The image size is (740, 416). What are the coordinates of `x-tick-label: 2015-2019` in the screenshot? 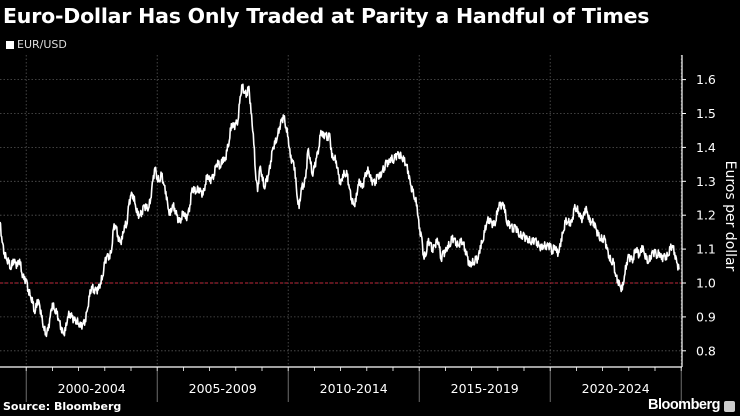 It's located at (485, 388).